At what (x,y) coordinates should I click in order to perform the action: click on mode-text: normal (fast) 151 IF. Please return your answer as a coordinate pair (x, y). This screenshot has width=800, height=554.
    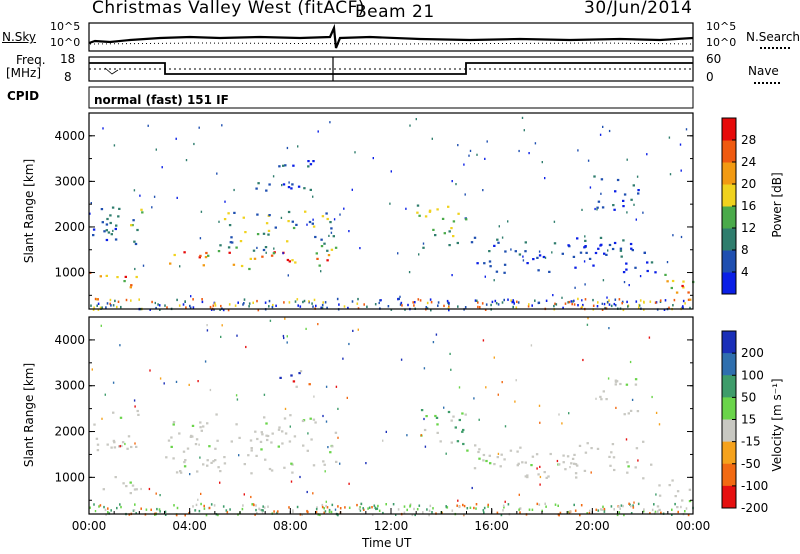
    Looking at the image, I should click on (161, 100).